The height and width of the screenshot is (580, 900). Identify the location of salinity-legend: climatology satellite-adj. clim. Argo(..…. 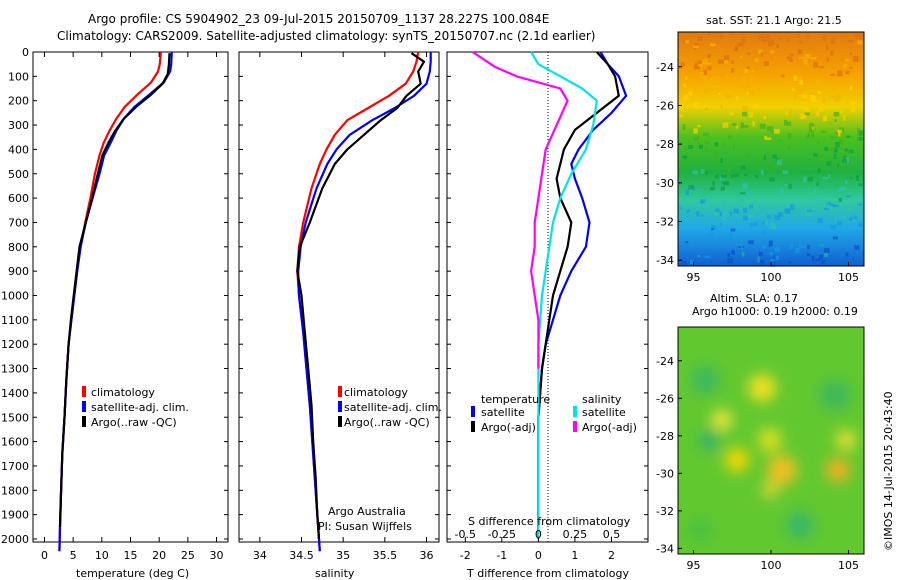
(390, 407).